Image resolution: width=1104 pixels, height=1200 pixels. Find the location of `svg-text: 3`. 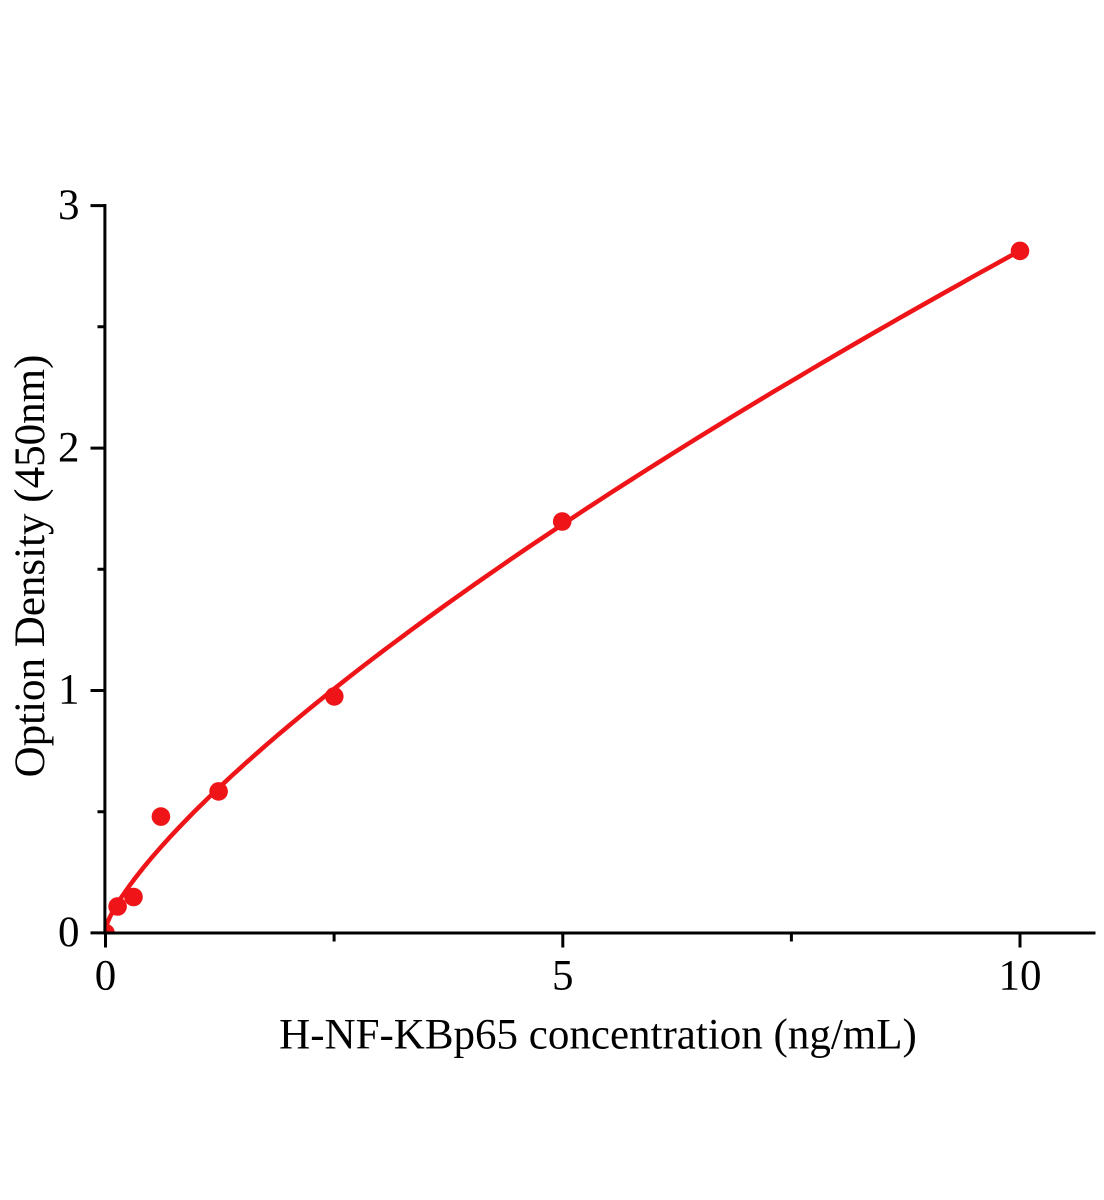

svg-text: 3 is located at coordinates (69, 205).